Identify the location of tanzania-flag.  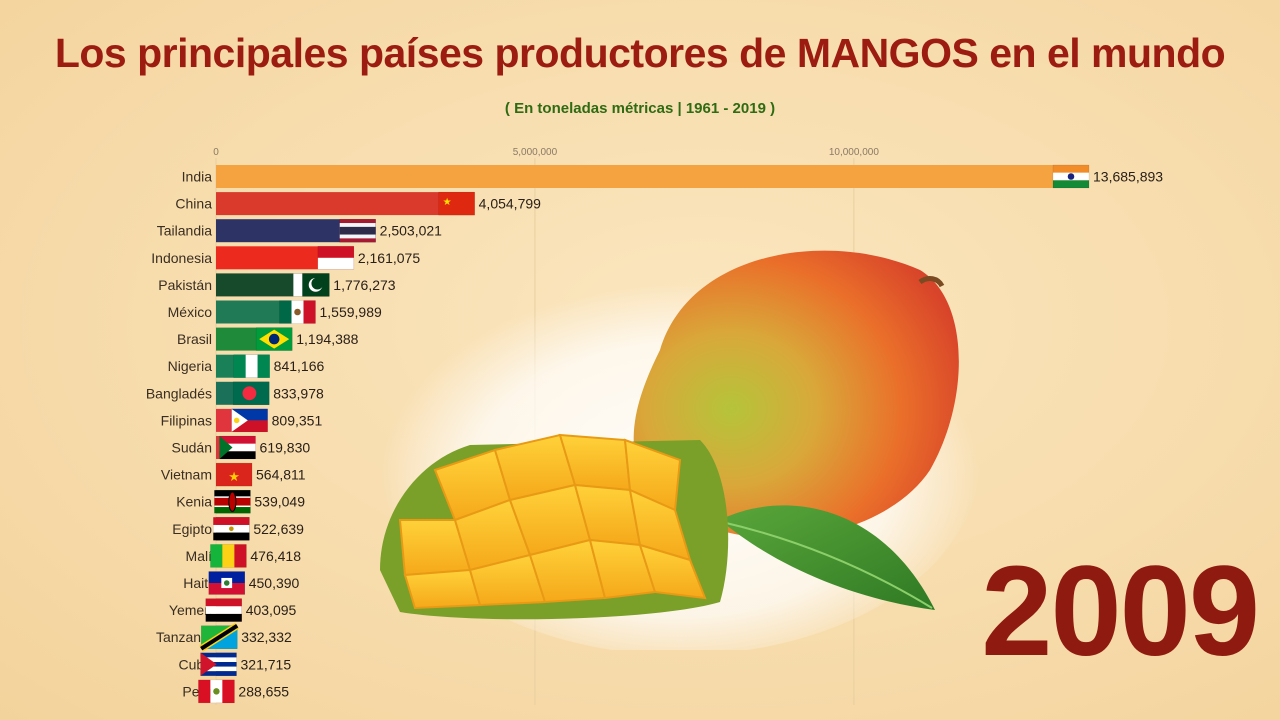
(219, 637).